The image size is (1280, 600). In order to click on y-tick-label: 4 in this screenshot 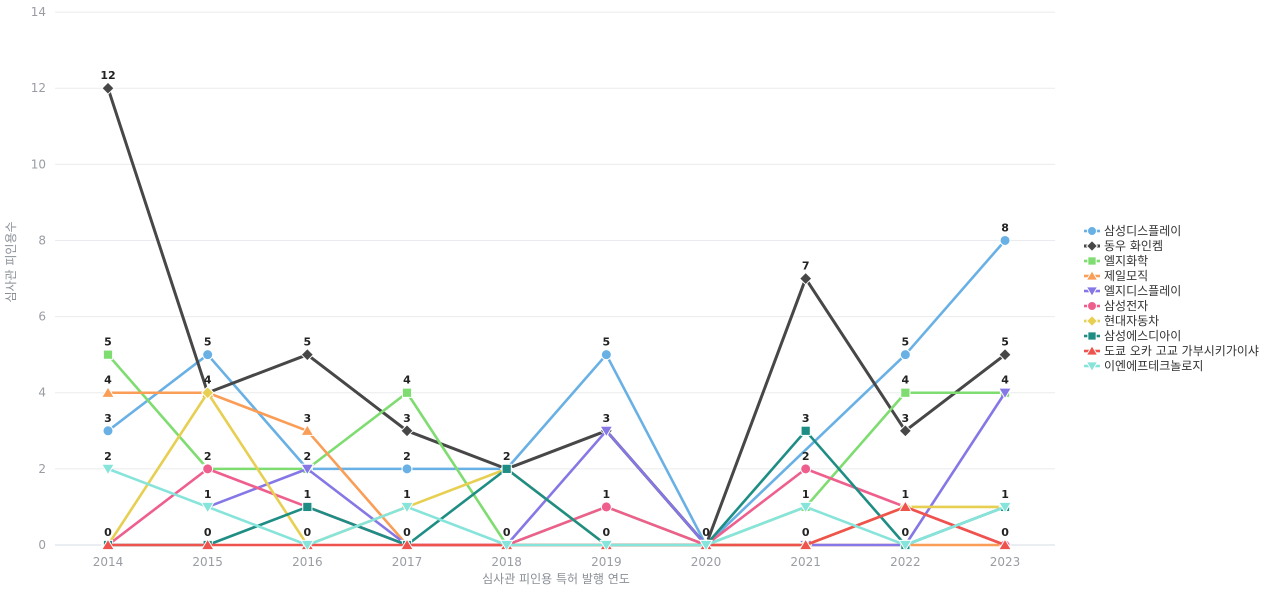, I will do `click(42, 393)`.